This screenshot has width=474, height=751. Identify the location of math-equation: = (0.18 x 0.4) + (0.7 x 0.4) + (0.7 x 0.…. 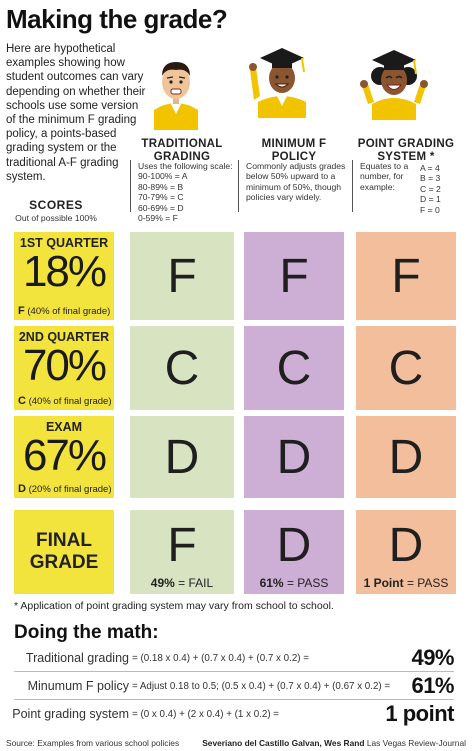
(220, 658).